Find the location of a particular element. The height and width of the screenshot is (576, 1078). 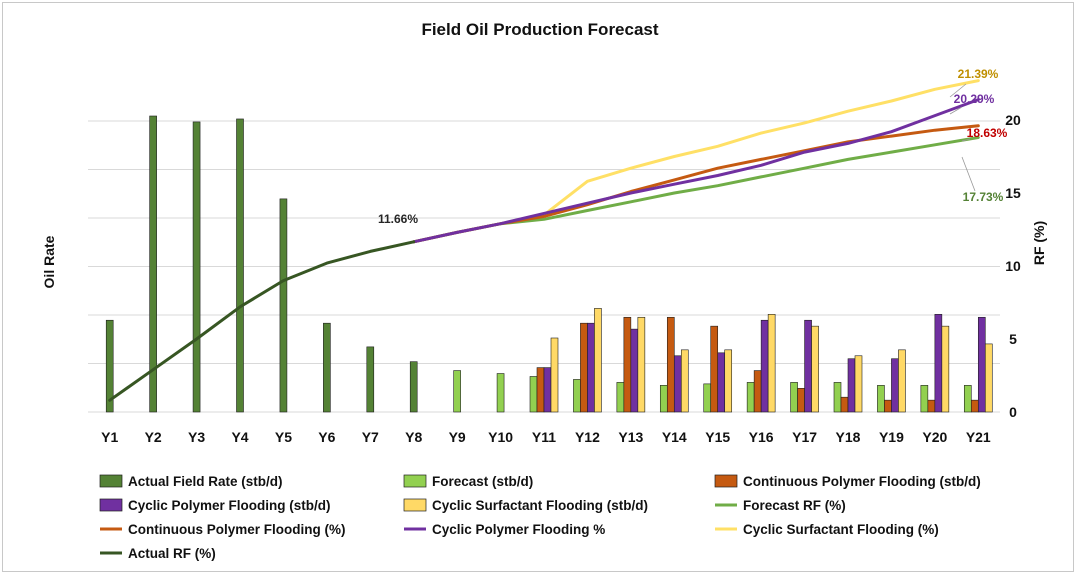

x-tick-label: Y3 is located at coordinates (196, 437).